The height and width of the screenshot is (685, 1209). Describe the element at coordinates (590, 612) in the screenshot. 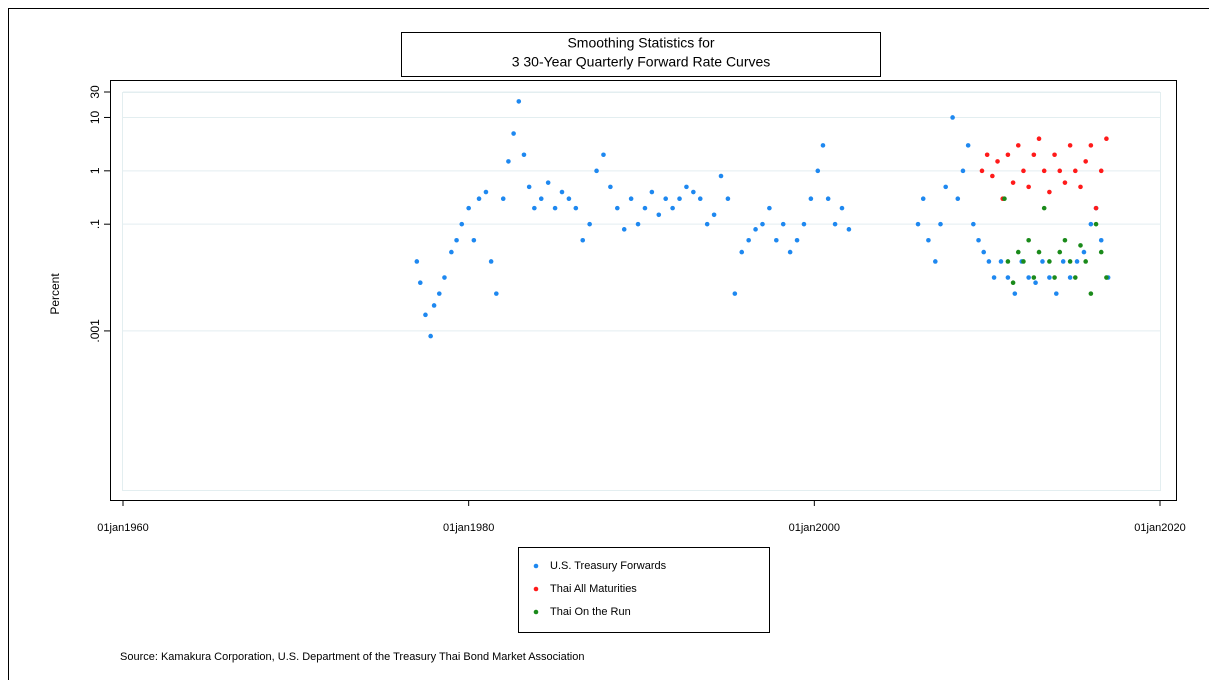

I see `legend-label: Thai On the Run` at that location.